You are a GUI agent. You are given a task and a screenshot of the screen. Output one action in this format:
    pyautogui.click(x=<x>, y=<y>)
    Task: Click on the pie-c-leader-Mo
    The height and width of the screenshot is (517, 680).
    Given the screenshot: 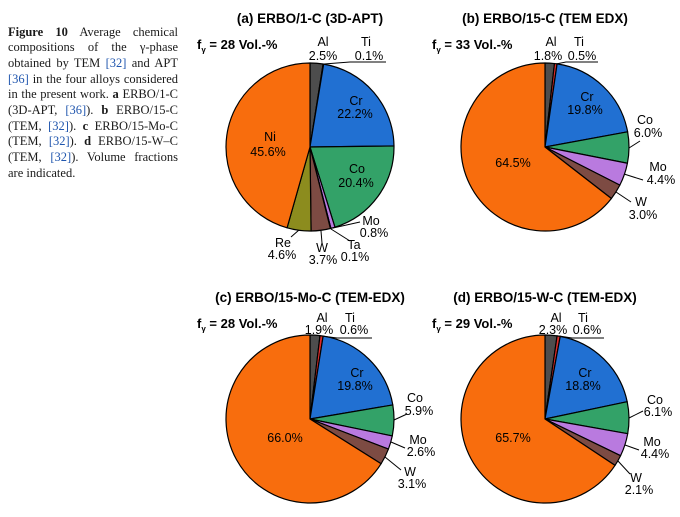 What is the action you would take?
    pyautogui.click(x=398, y=445)
    